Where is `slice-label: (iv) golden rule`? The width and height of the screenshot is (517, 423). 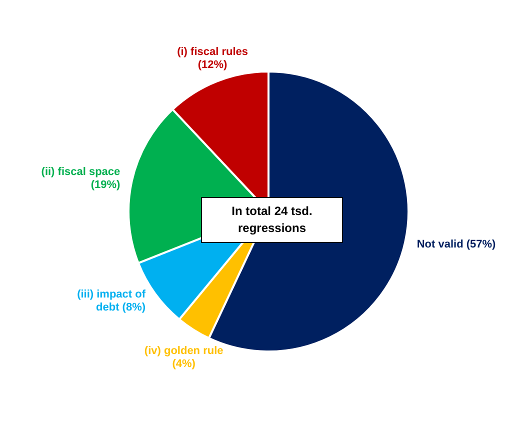
slice-label: (iv) golden rule is located at coordinates (184, 350).